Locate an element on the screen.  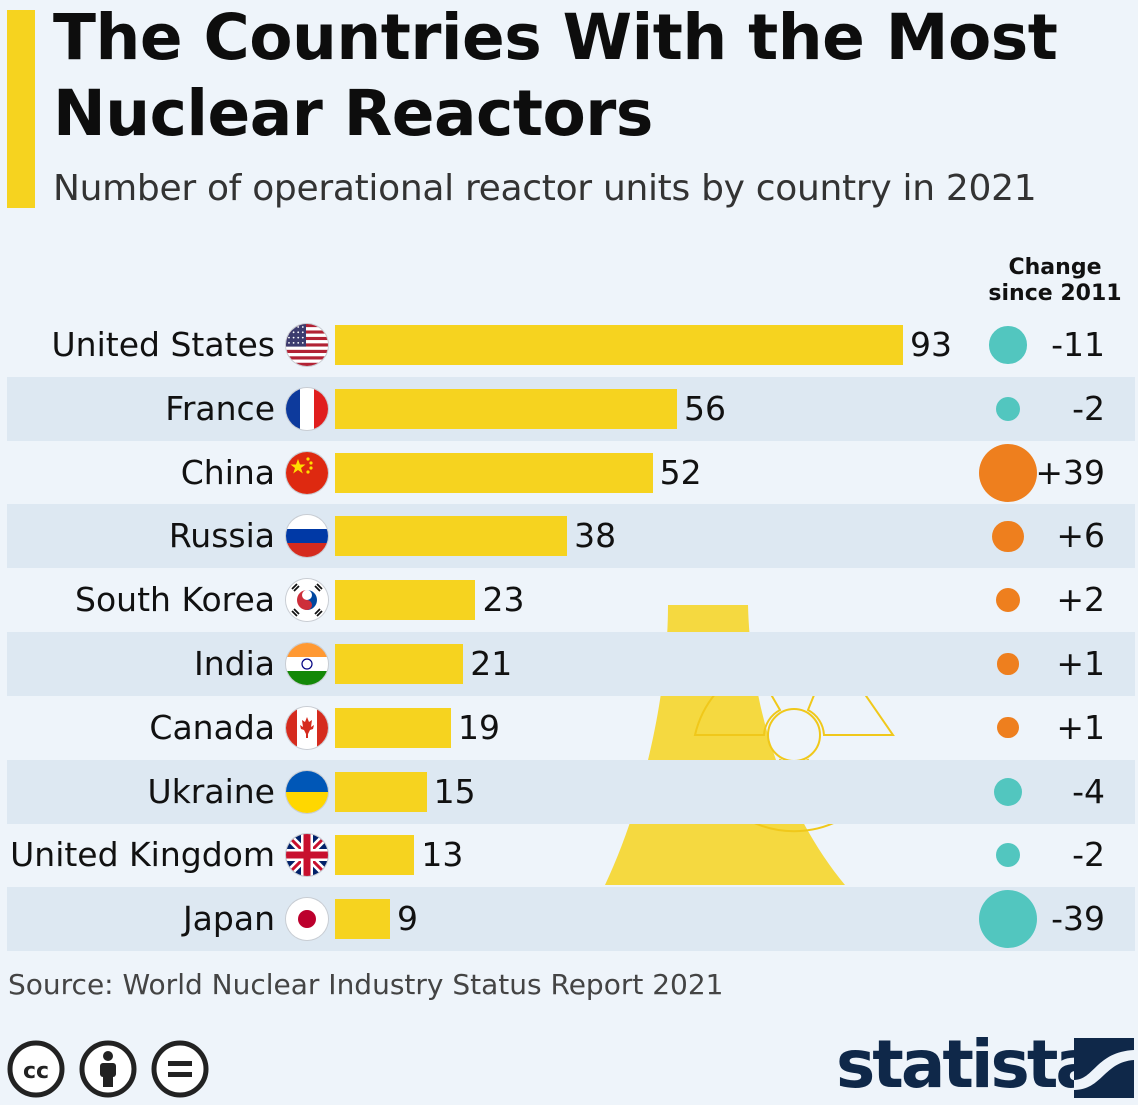
bar-value-label: 13 is located at coordinates (442, 855).